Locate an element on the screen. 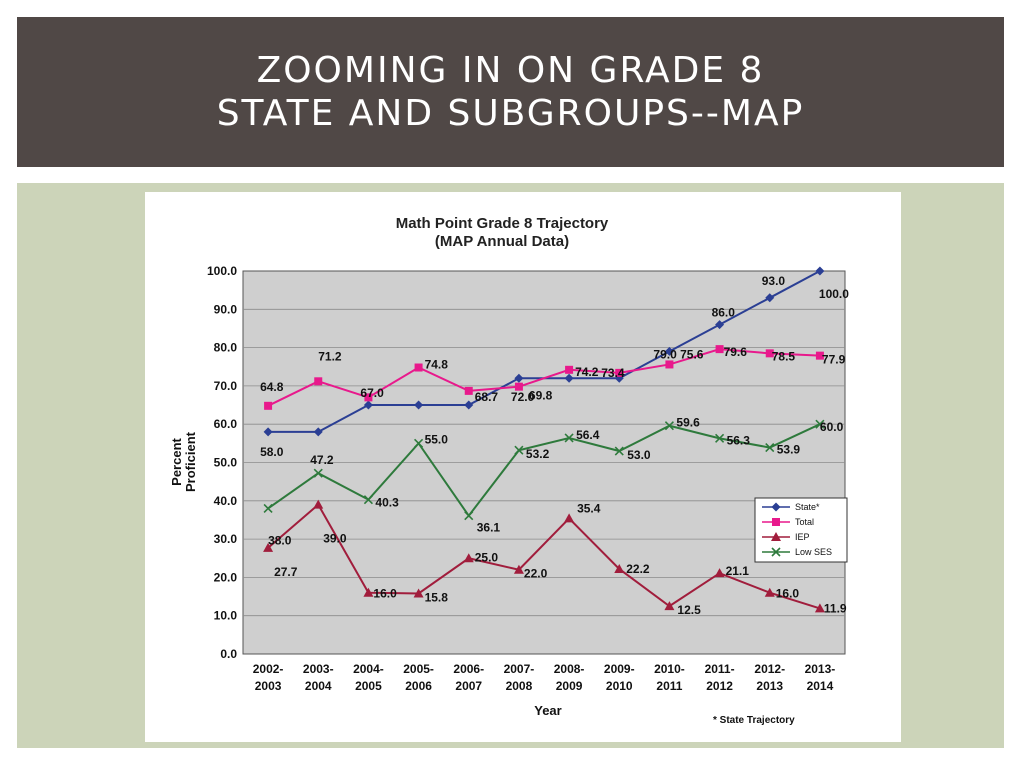 The width and height of the screenshot is (1024, 768). y-tick-label: 50.0 is located at coordinates (226, 463).